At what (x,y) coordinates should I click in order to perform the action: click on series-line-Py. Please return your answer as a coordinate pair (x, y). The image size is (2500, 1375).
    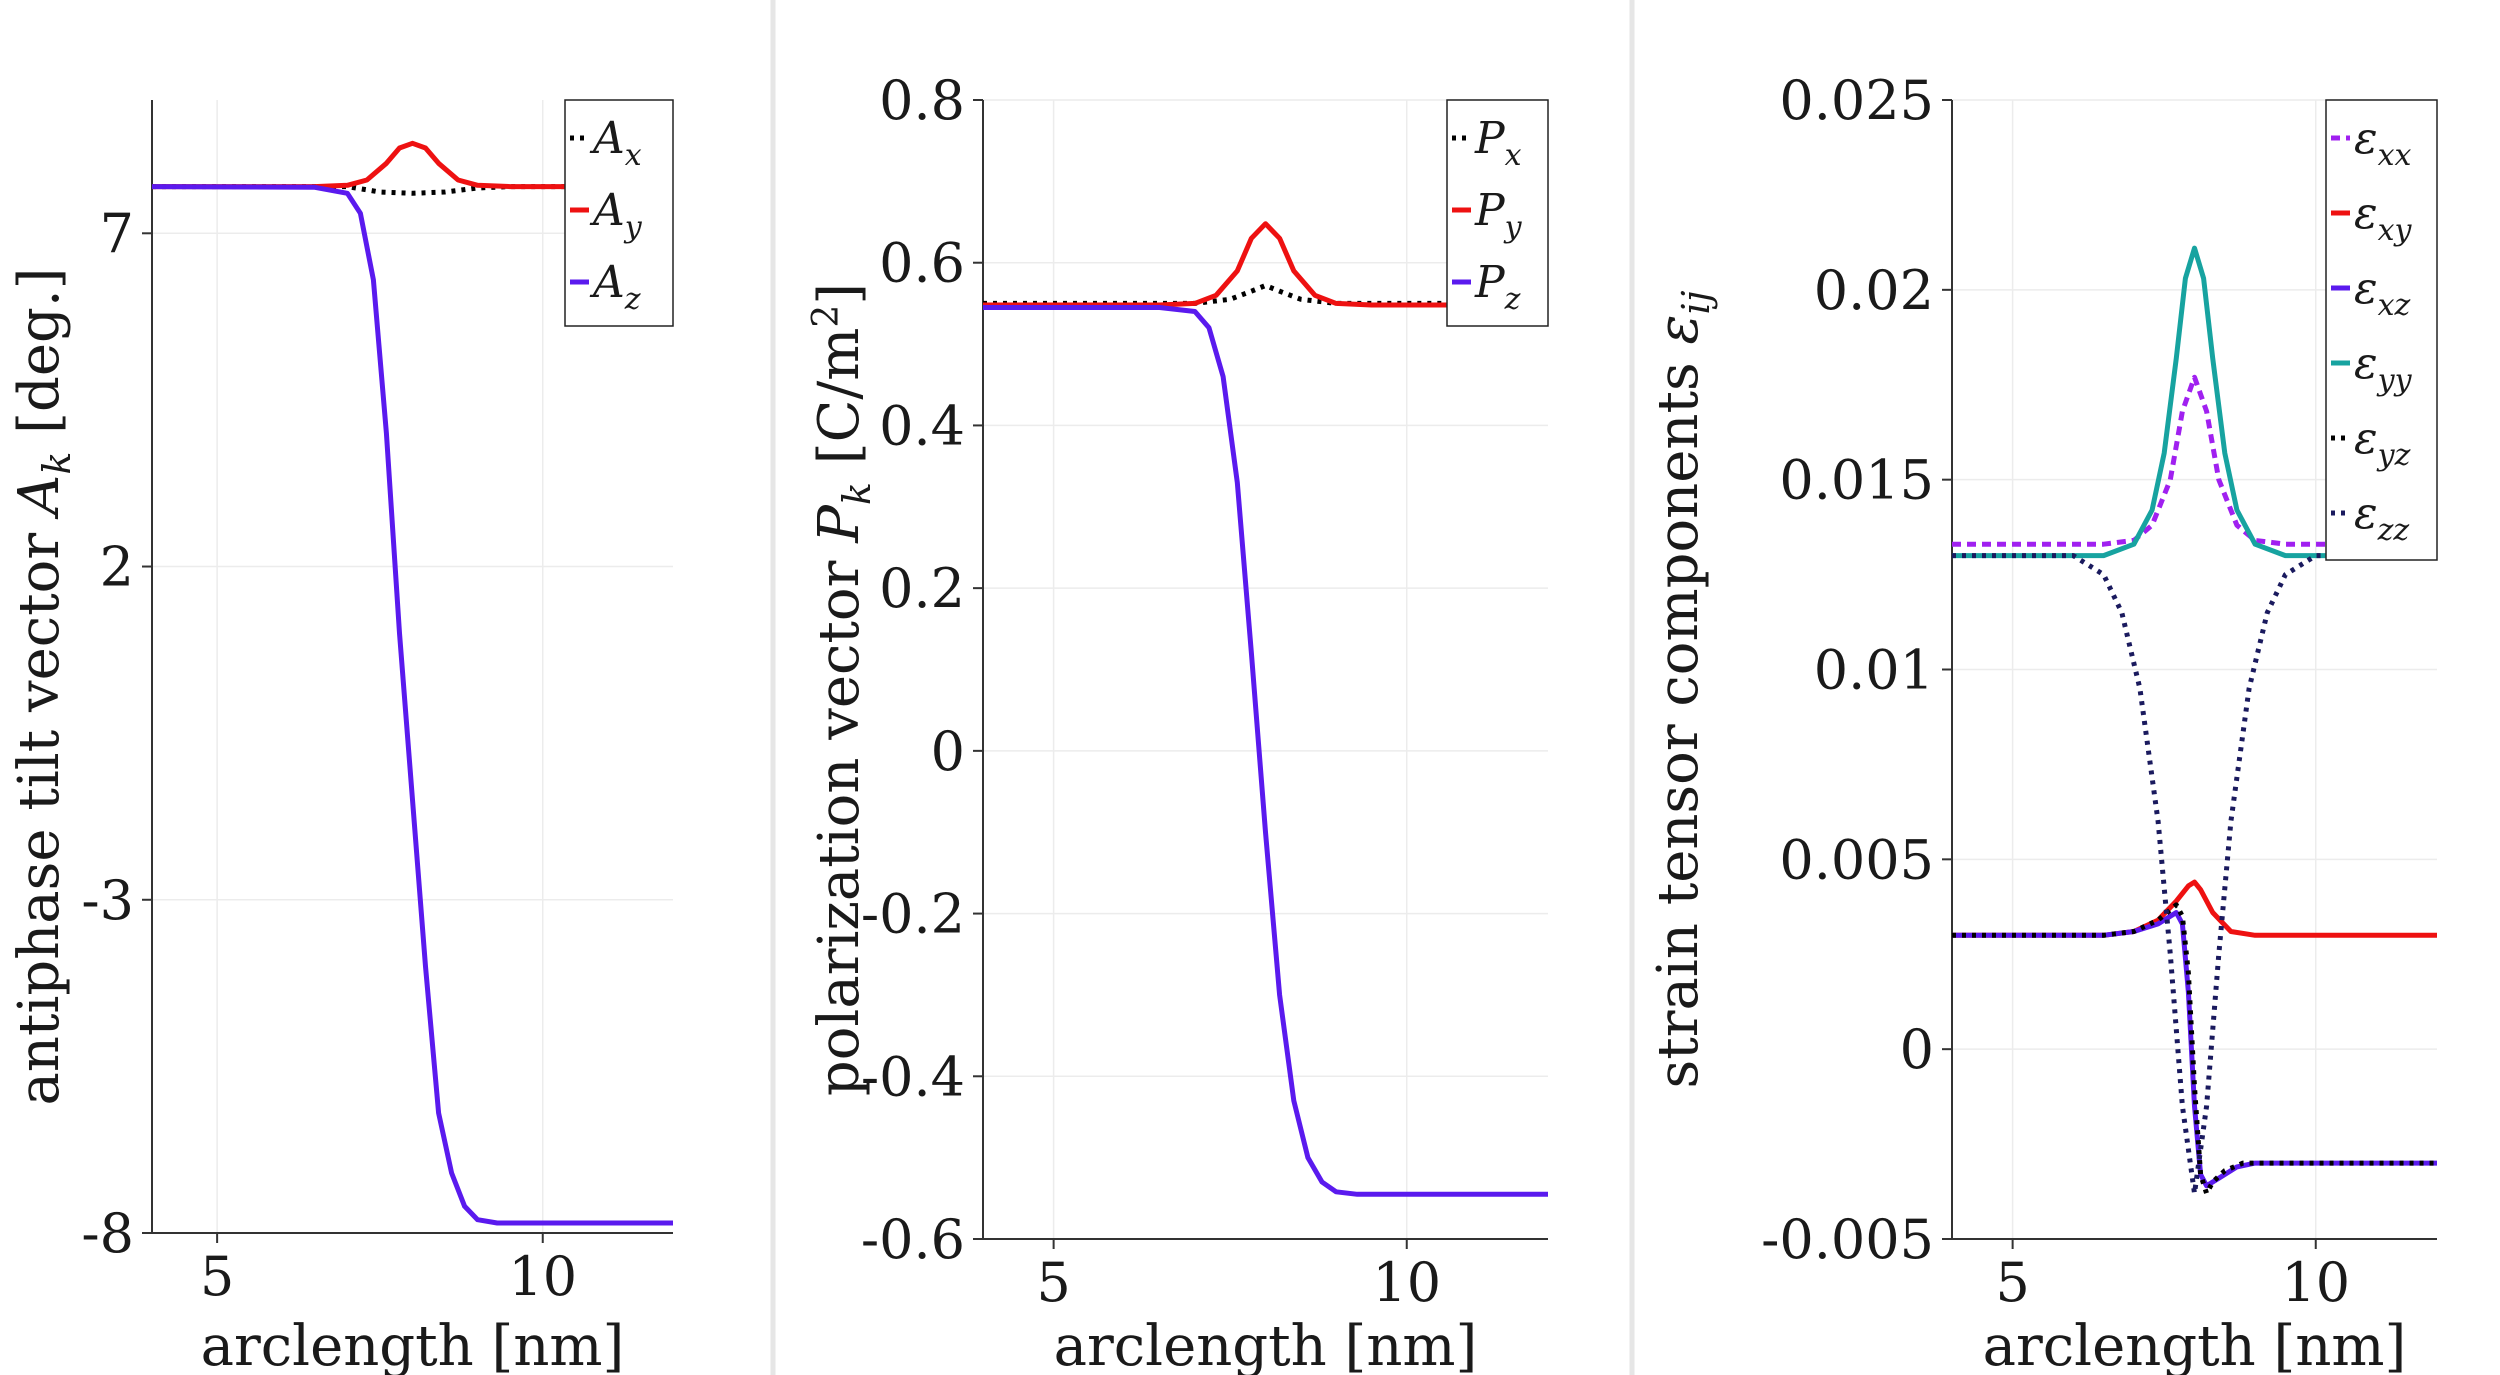
    Looking at the image, I should click on (1265, 264).